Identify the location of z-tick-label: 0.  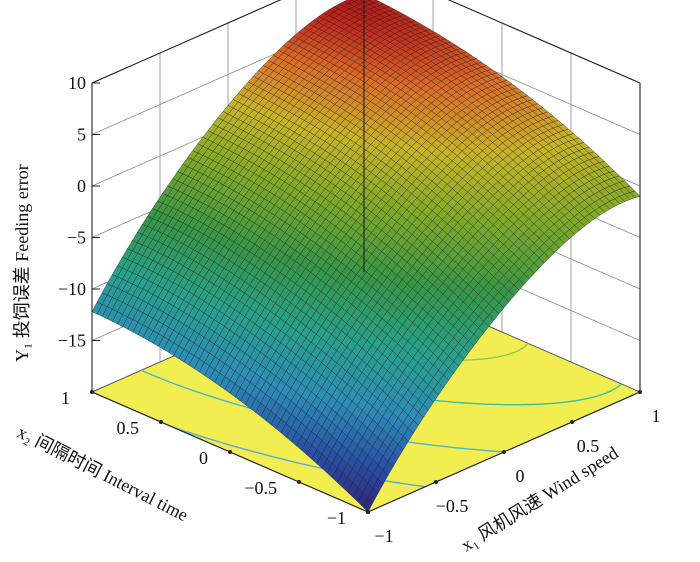
(81, 186).